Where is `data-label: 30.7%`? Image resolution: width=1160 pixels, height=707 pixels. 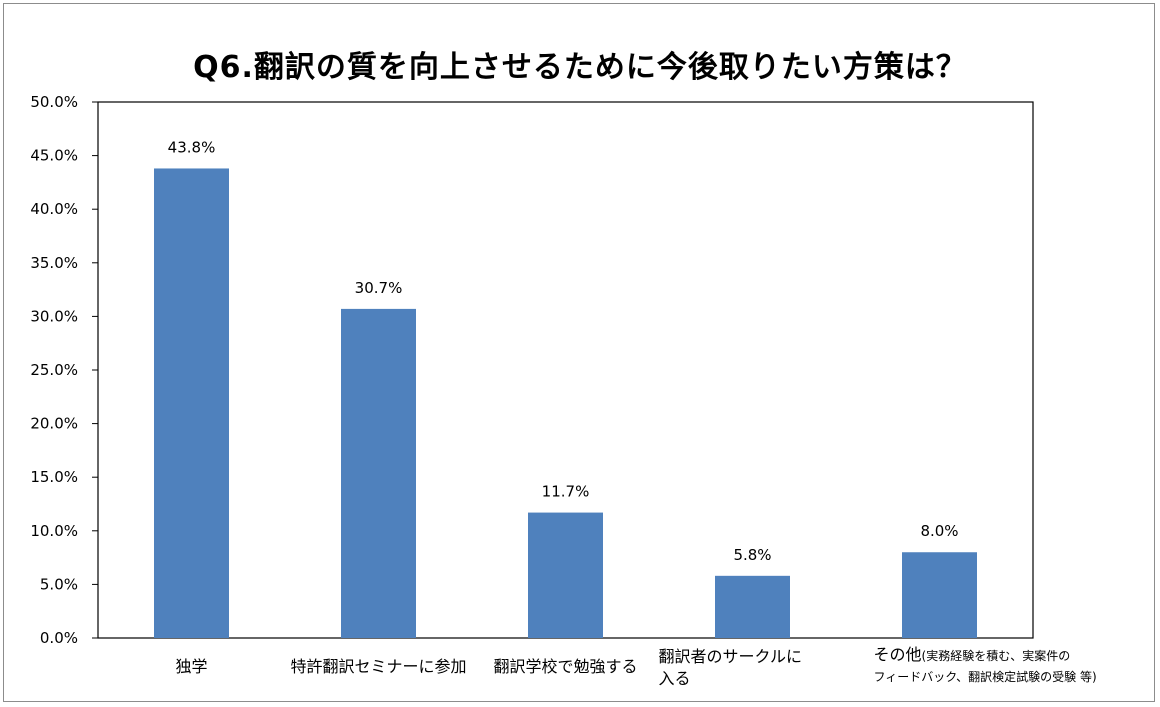
data-label: 30.7% is located at coordinates (379, 288).